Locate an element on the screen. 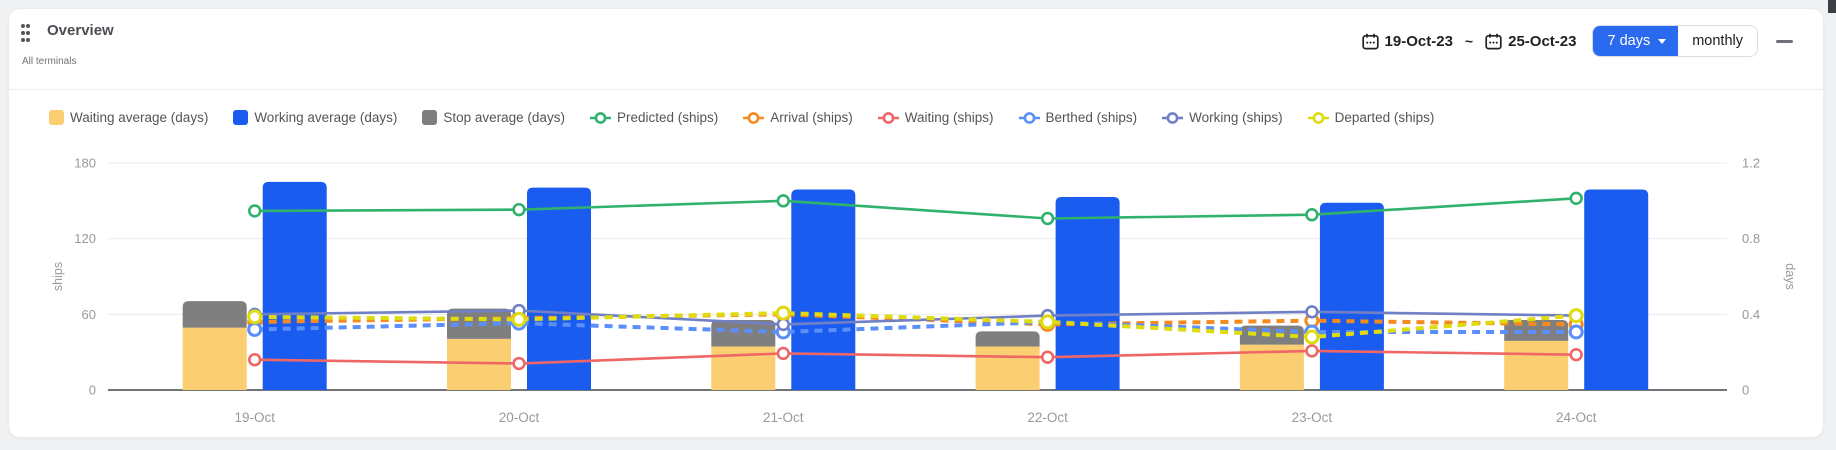 The image size is (1836, 450). end-date: 25-Oct-23 is located at coordinates (1530, 41).